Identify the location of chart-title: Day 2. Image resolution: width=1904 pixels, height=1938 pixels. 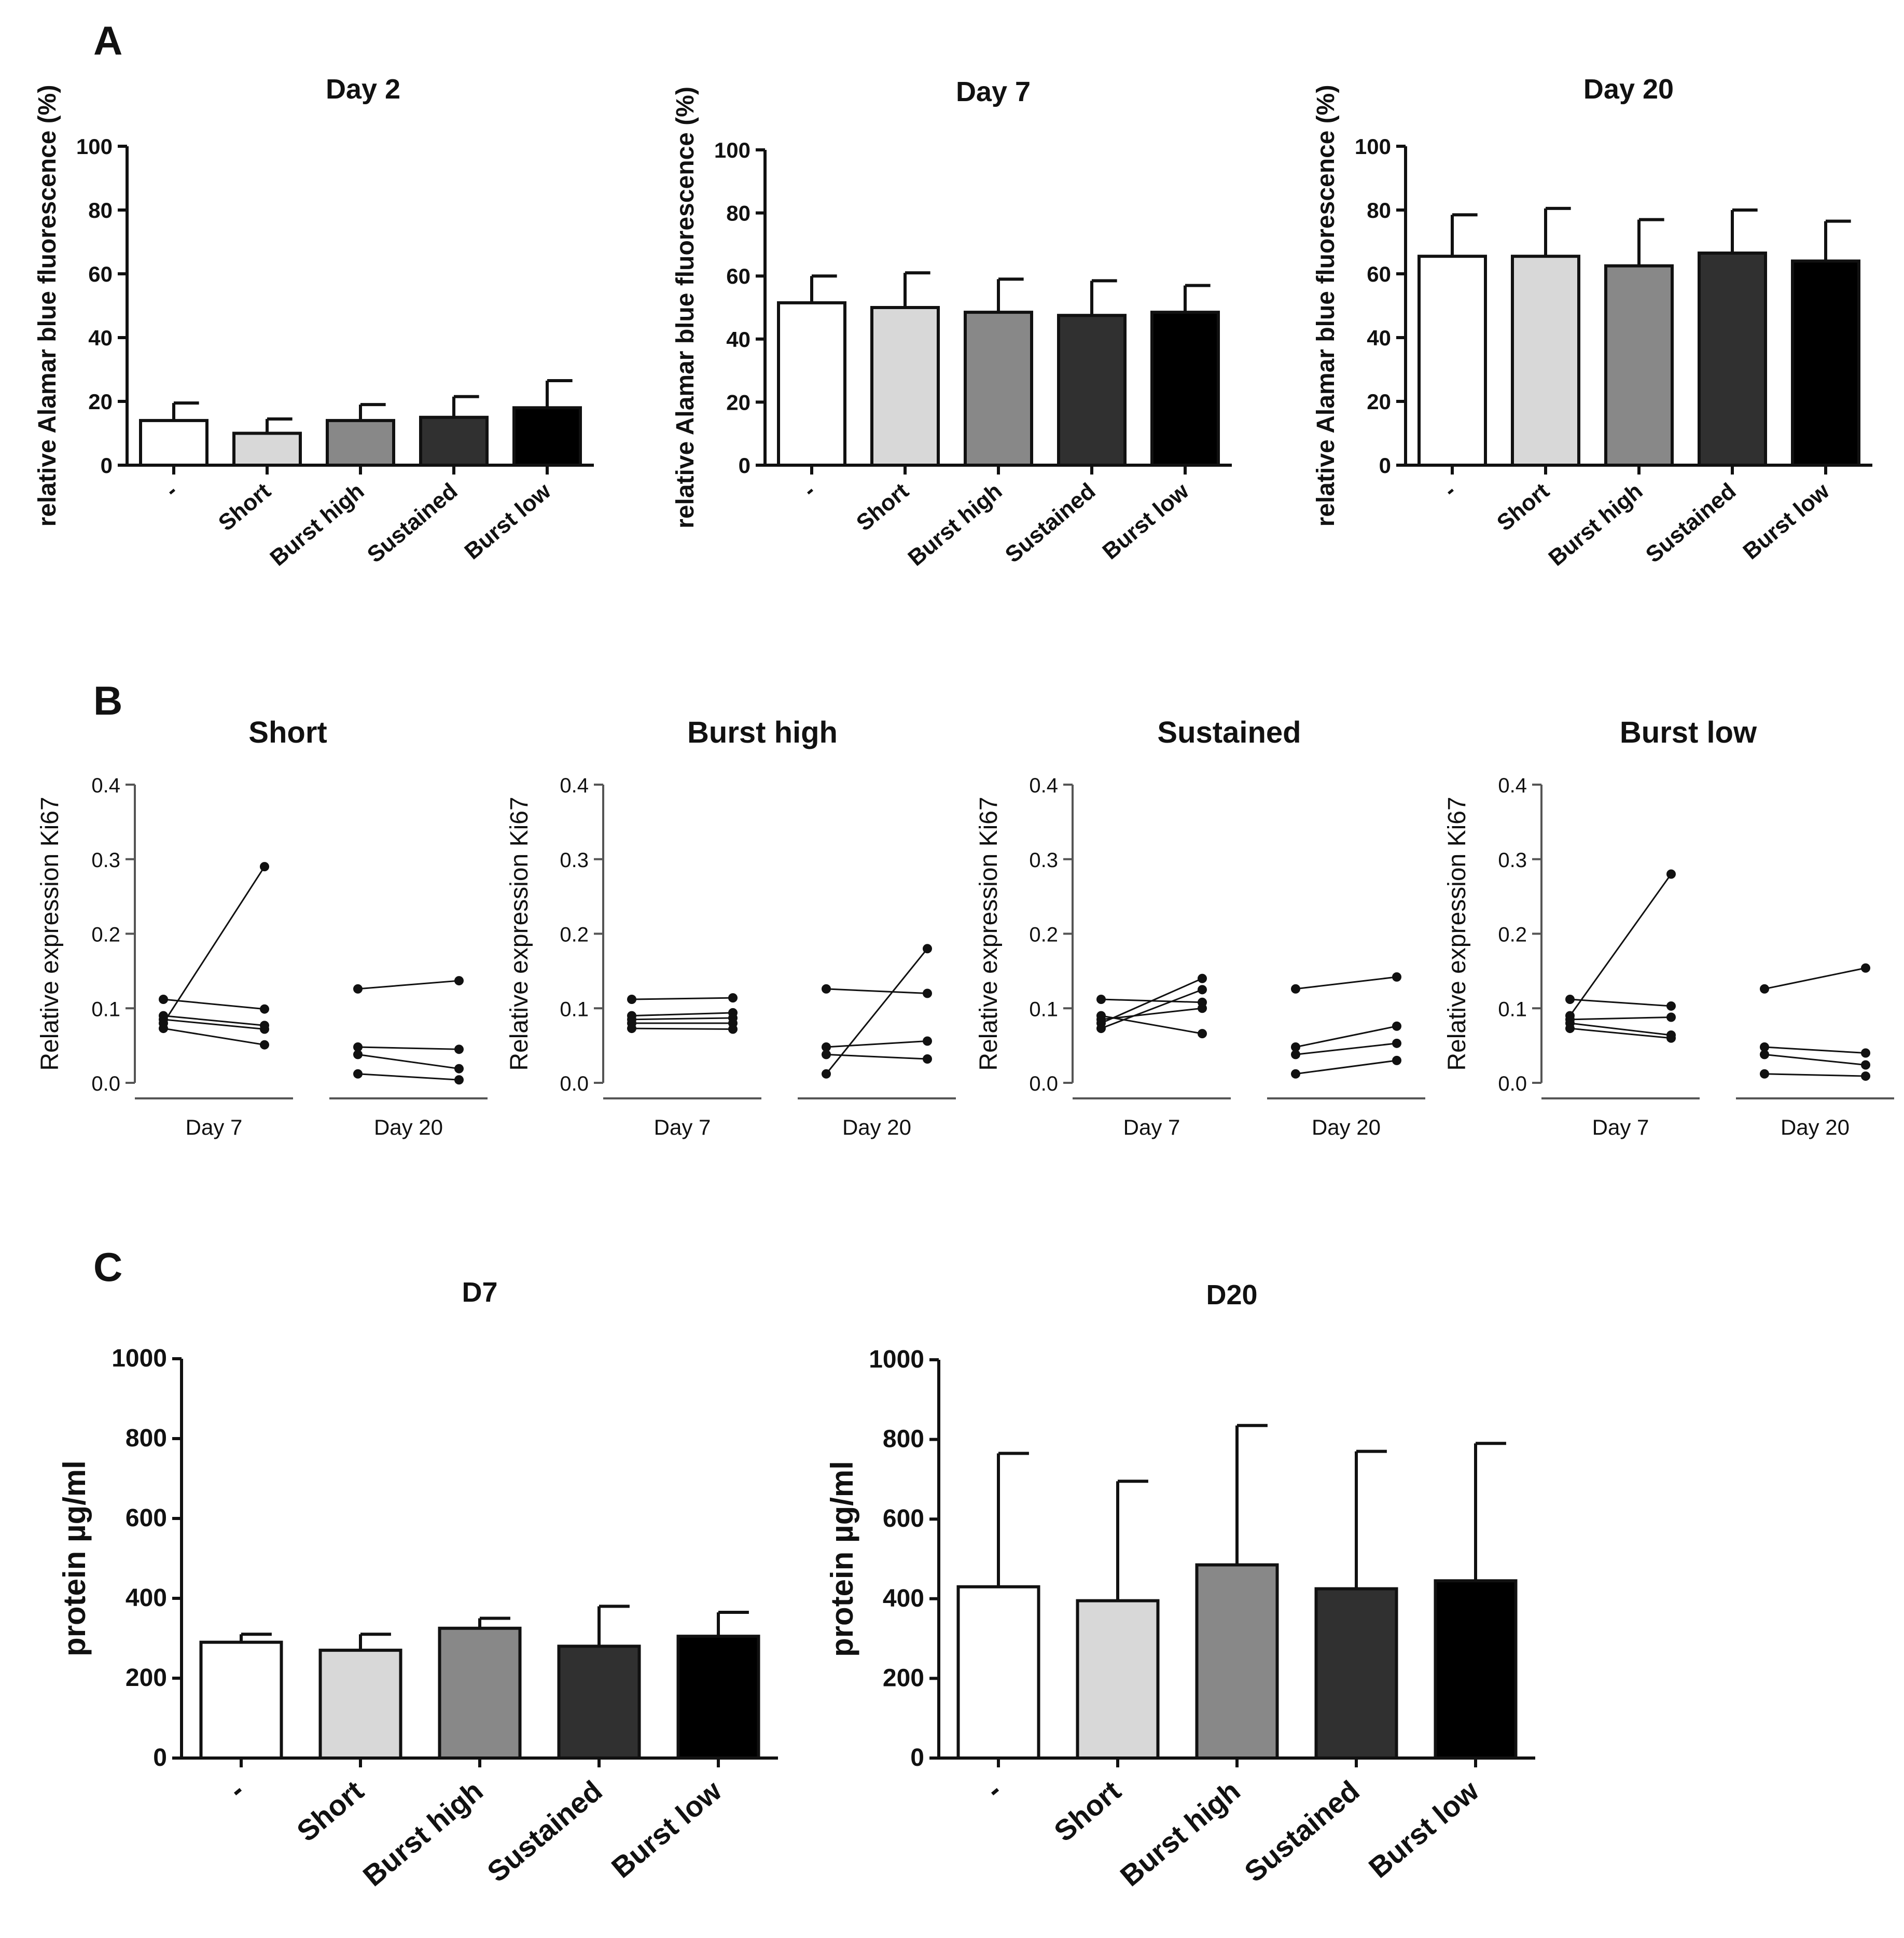
(363, 89).